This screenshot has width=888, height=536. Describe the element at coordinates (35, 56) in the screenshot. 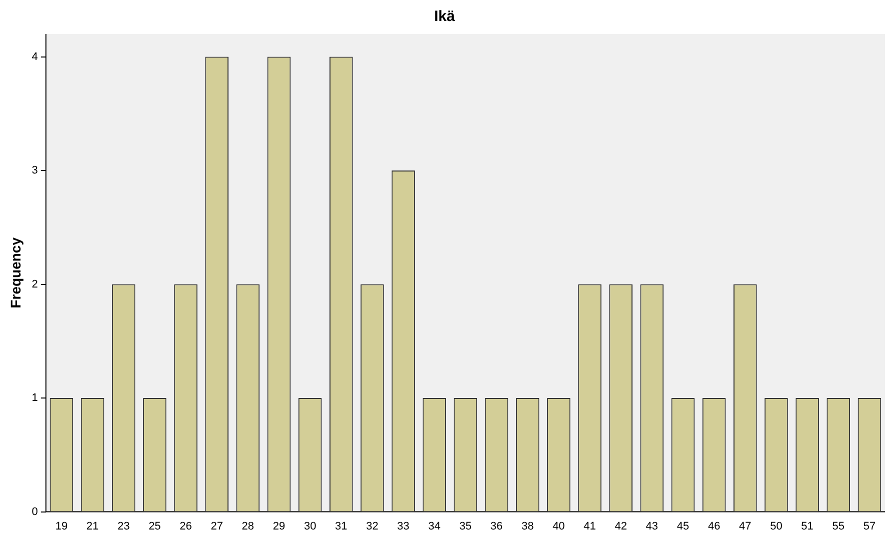

I see `y-tick-label: 4` at that location.